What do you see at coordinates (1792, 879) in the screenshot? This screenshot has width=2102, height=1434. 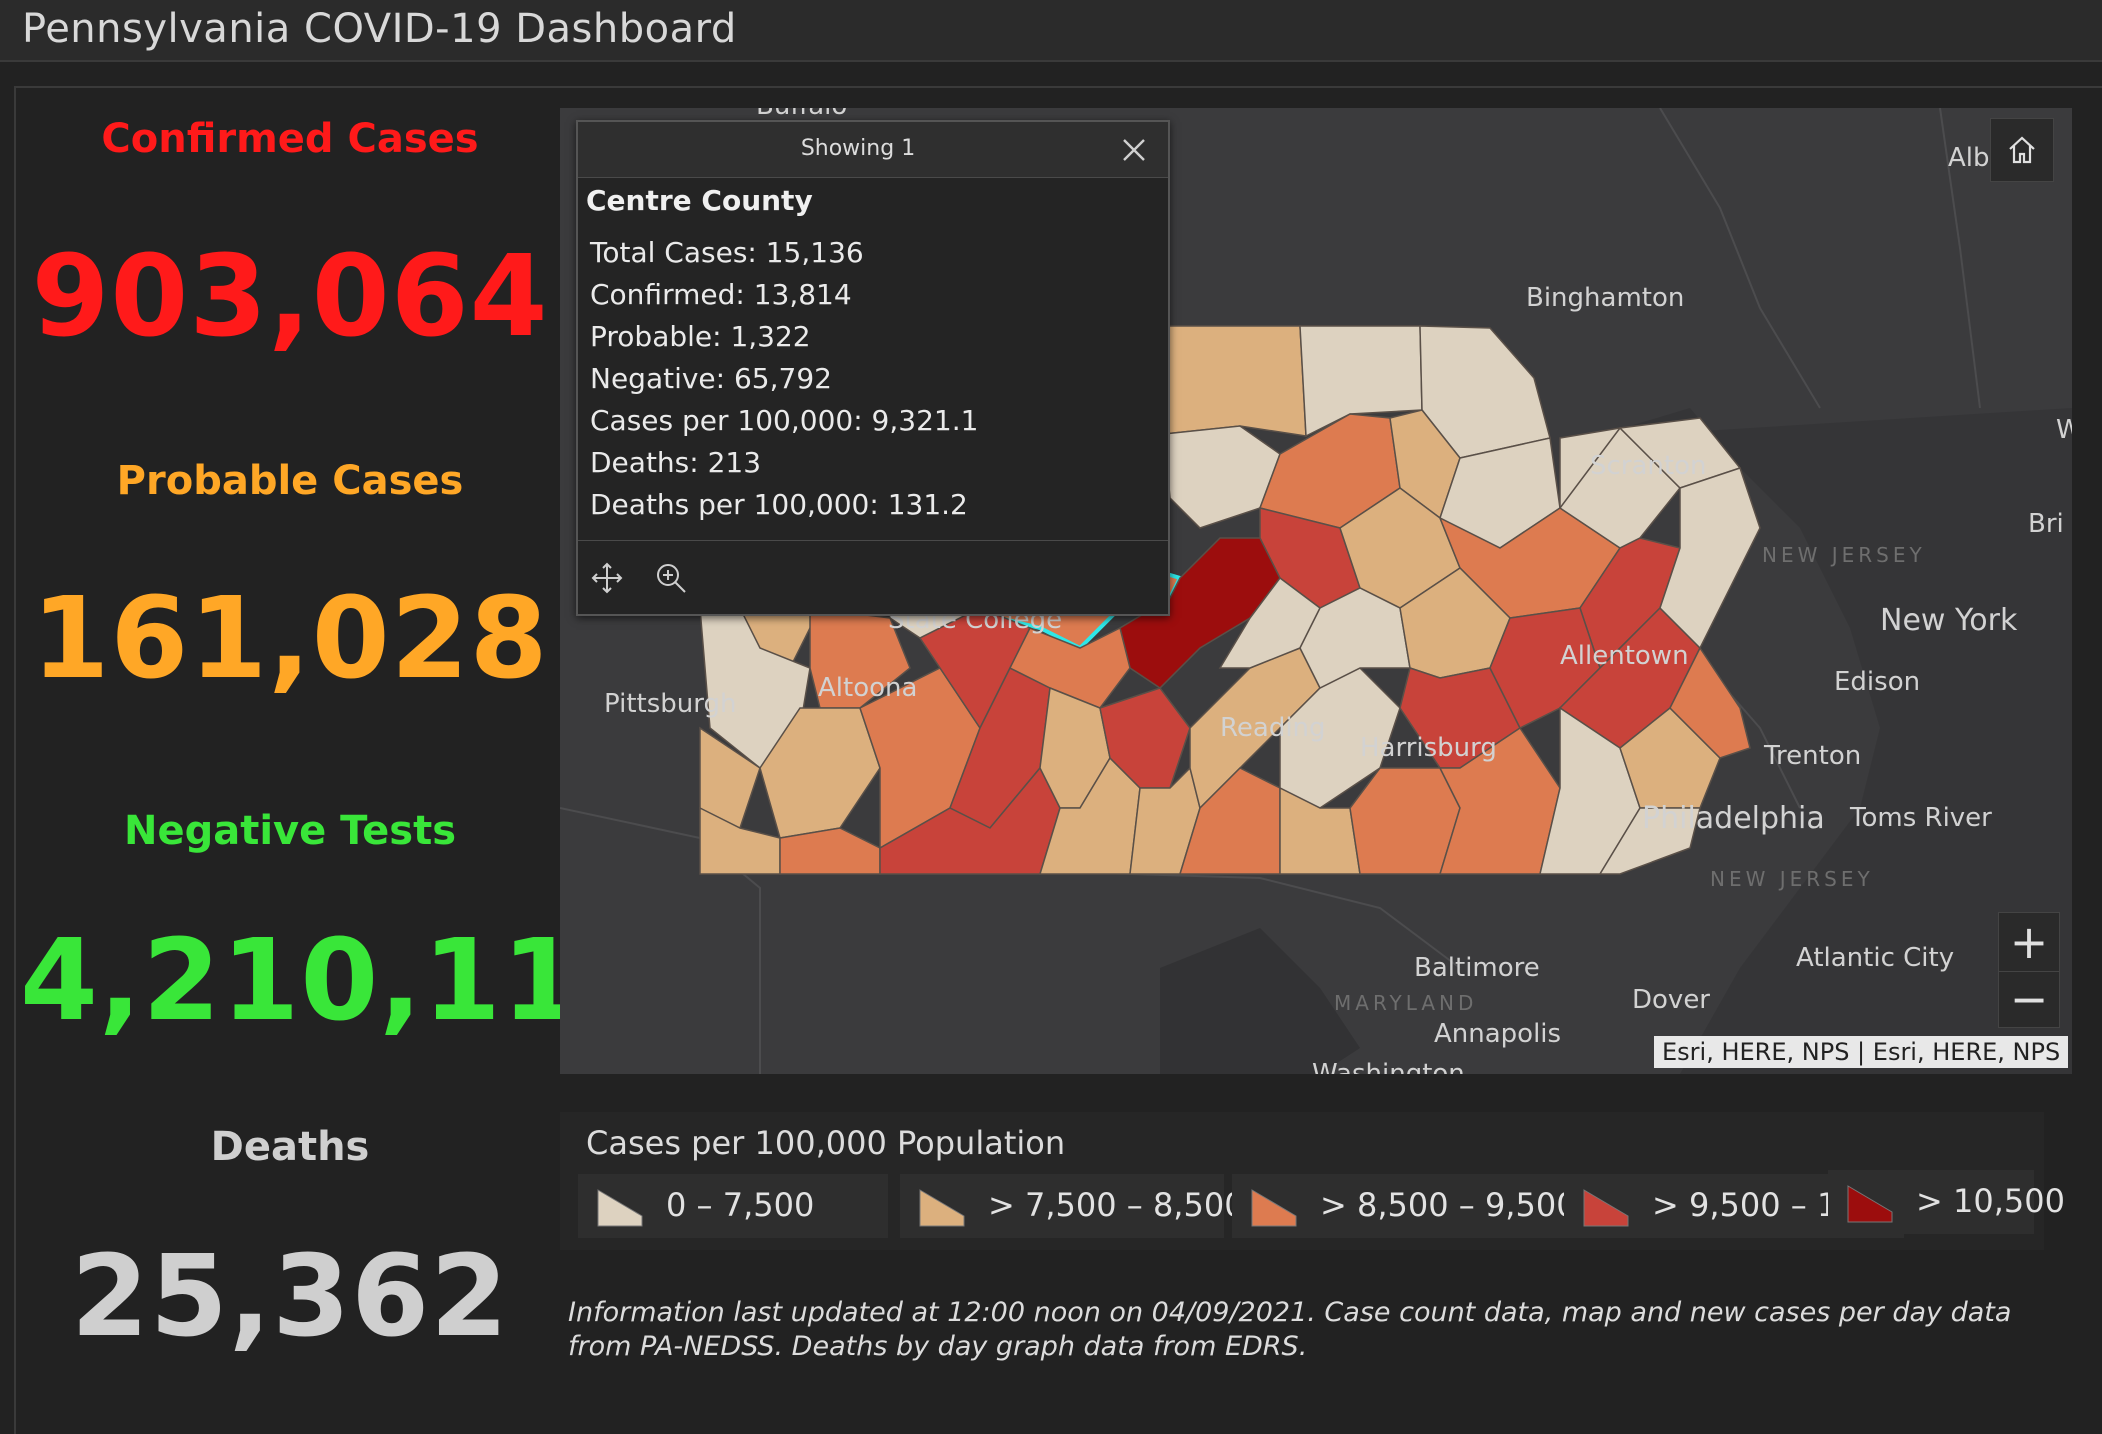 I see `map-label-new-jersey-south: NEW JERSEY` at bounding box center [1792, 879].